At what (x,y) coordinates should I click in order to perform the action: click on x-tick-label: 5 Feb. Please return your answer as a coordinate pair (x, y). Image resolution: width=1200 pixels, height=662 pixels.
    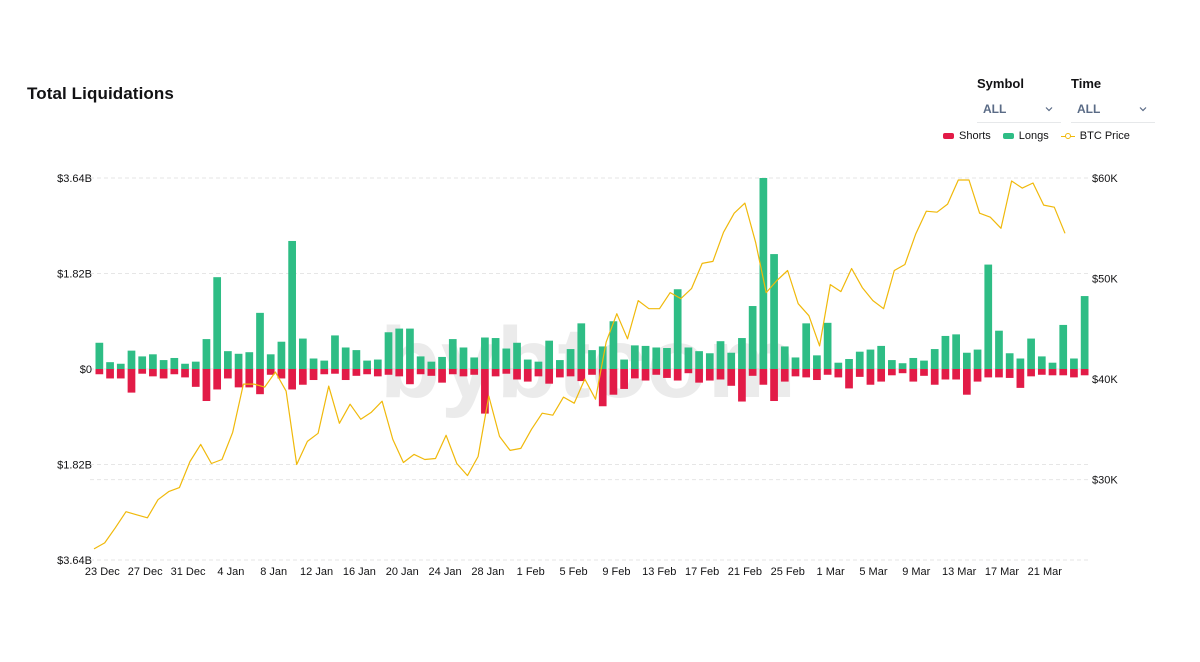
    Looking at the image, I should click on (574, 572).